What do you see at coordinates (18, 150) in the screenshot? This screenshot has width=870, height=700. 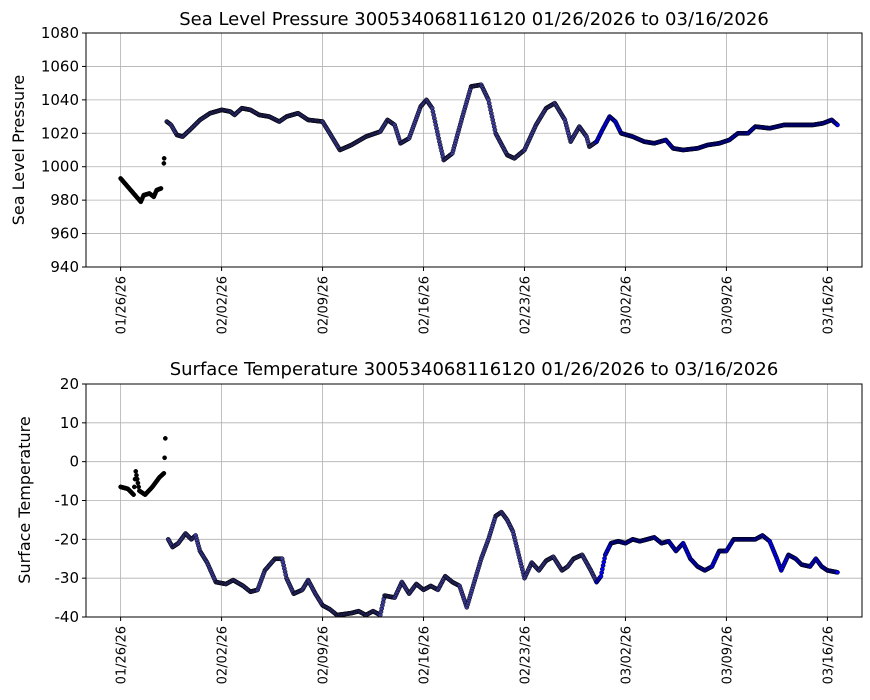 I see `pressure-y-axis-label: Sea Level Pressure` at bounding box center [18, 150].